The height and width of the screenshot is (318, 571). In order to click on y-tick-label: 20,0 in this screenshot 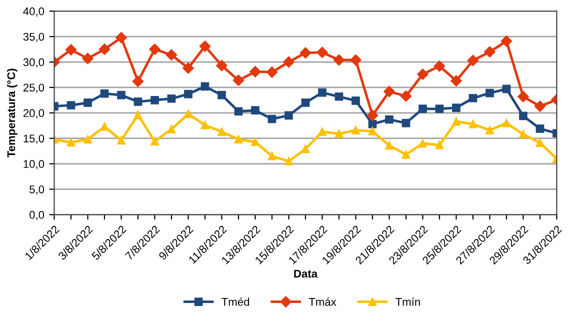, I will do `click(33, 113)`.